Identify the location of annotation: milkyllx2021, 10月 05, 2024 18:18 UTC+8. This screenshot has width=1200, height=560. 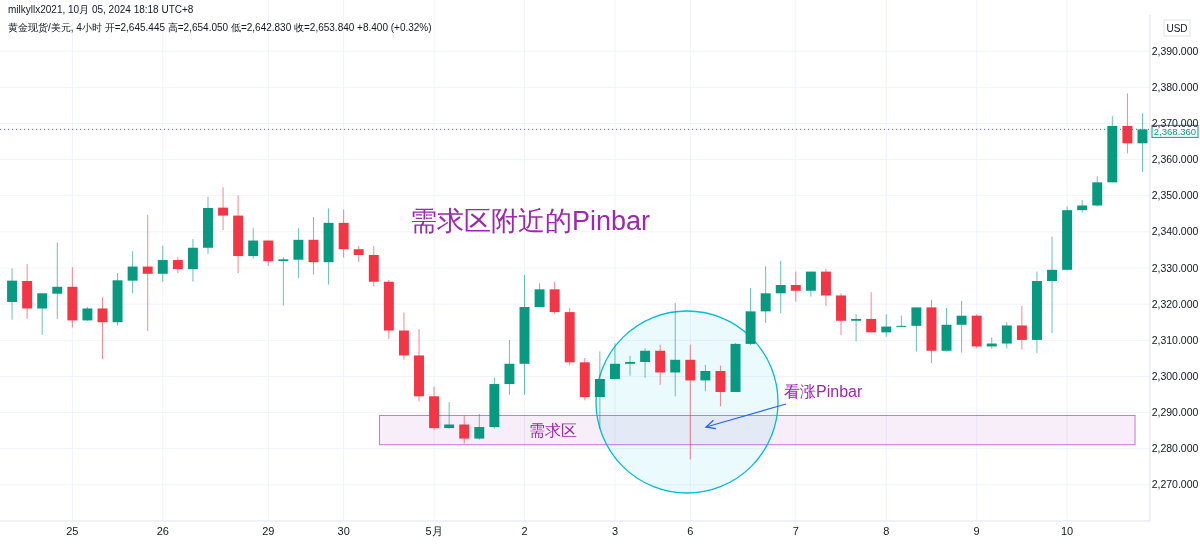
(101, 9).